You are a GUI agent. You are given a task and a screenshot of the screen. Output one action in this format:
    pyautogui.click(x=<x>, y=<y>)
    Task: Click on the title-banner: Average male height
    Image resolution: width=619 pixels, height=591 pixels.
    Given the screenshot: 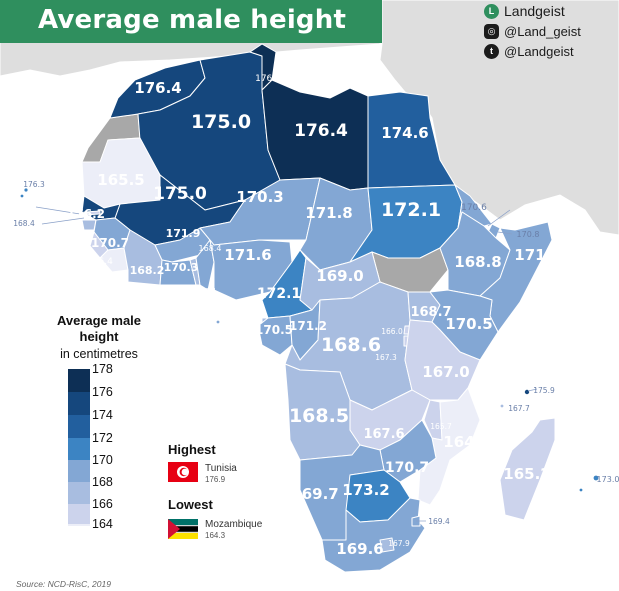 What is the action you would take?
    pyautogui.click(x=191, y=21)
    